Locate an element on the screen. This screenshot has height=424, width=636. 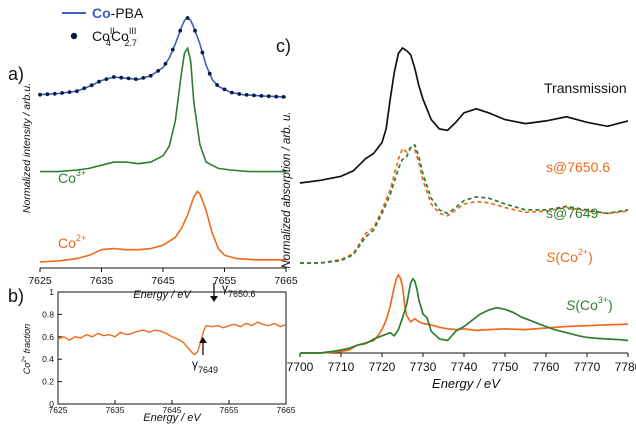
panel-a-legend: Co-PBA CoII 4CoIII 2.7 is located at coordinates (103, 26).